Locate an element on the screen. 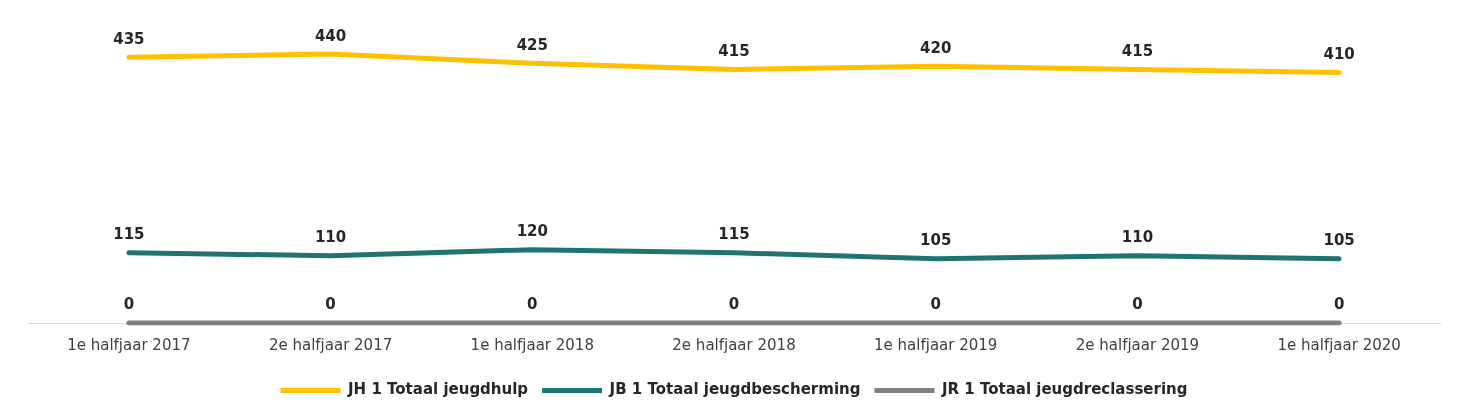  x-tick-label: 1e halfjaar 2019 is located at coordinates (936, 344).